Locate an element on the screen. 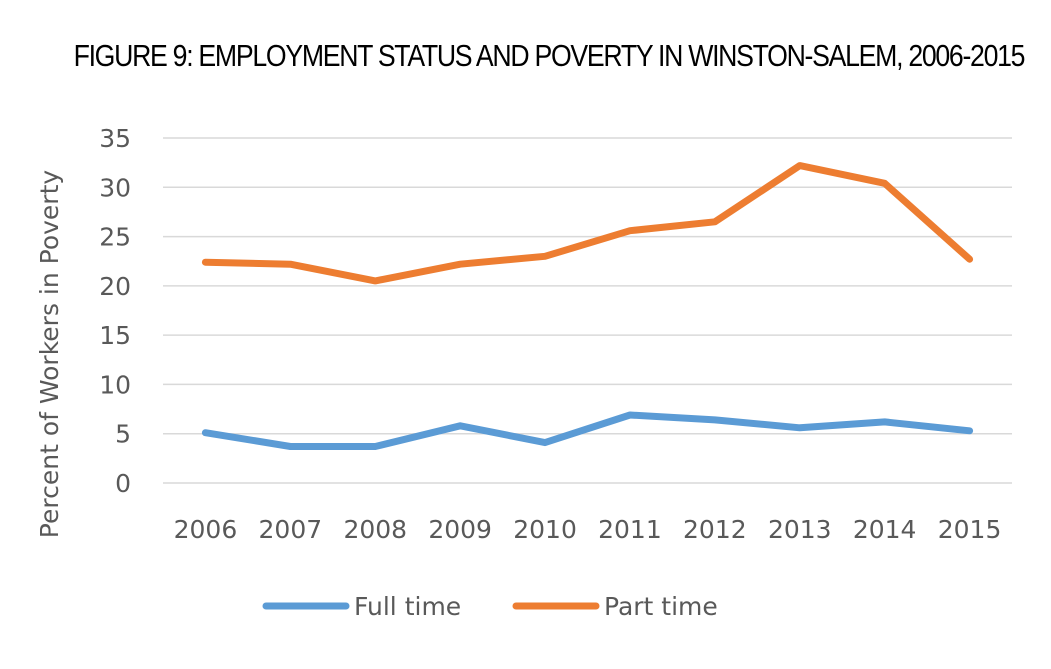  x-tick-label: 2010 is located at coordinates (545, 529).